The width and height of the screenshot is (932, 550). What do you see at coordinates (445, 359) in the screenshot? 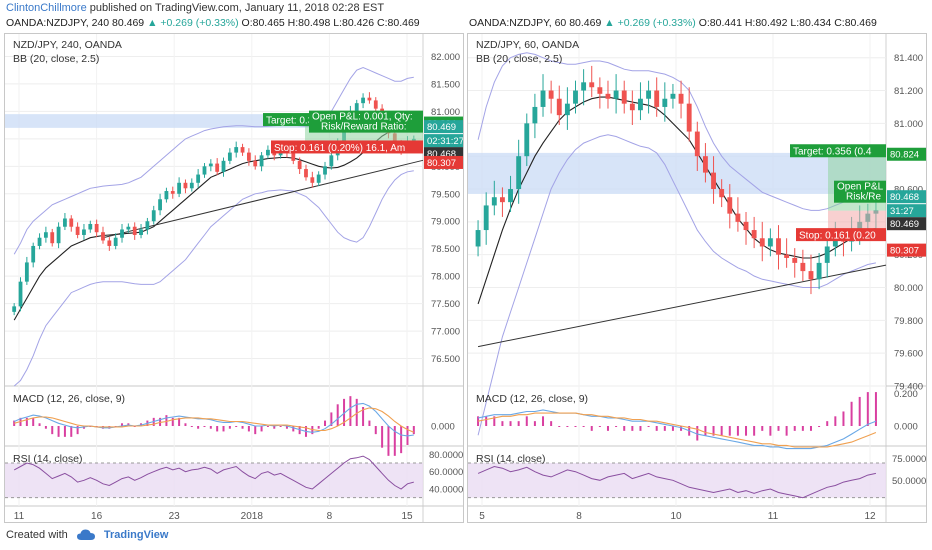
I see `price-tick-label: 76.500` at bounding box center [445, 359].